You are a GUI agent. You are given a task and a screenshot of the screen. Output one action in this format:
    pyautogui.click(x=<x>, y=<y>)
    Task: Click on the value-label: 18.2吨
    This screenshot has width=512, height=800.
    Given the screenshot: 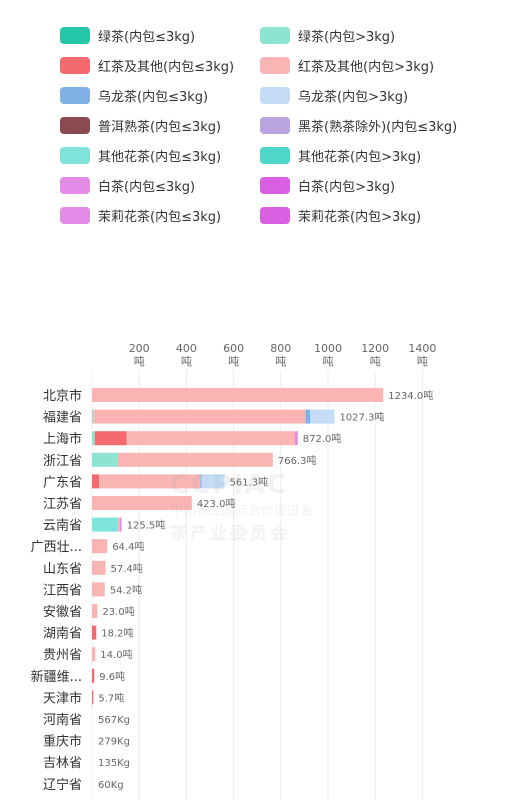 What is the action you would take?
    pyautogui.click(x=117, y=633)
    